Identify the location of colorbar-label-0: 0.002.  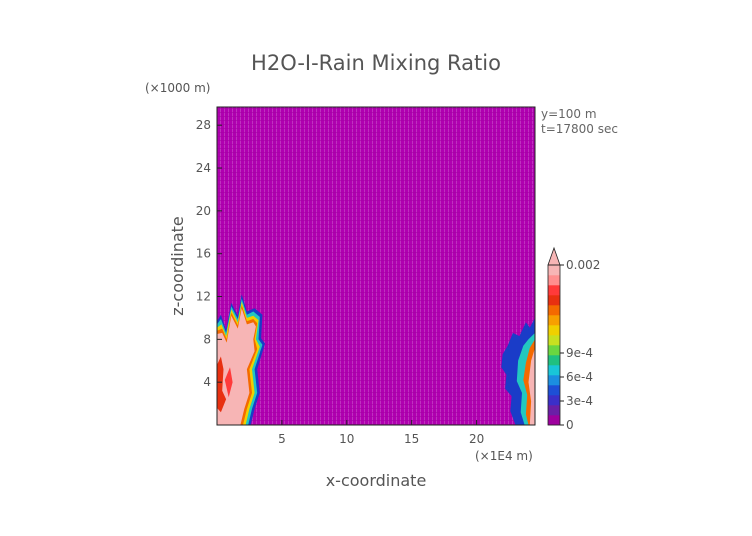
(583, 265).